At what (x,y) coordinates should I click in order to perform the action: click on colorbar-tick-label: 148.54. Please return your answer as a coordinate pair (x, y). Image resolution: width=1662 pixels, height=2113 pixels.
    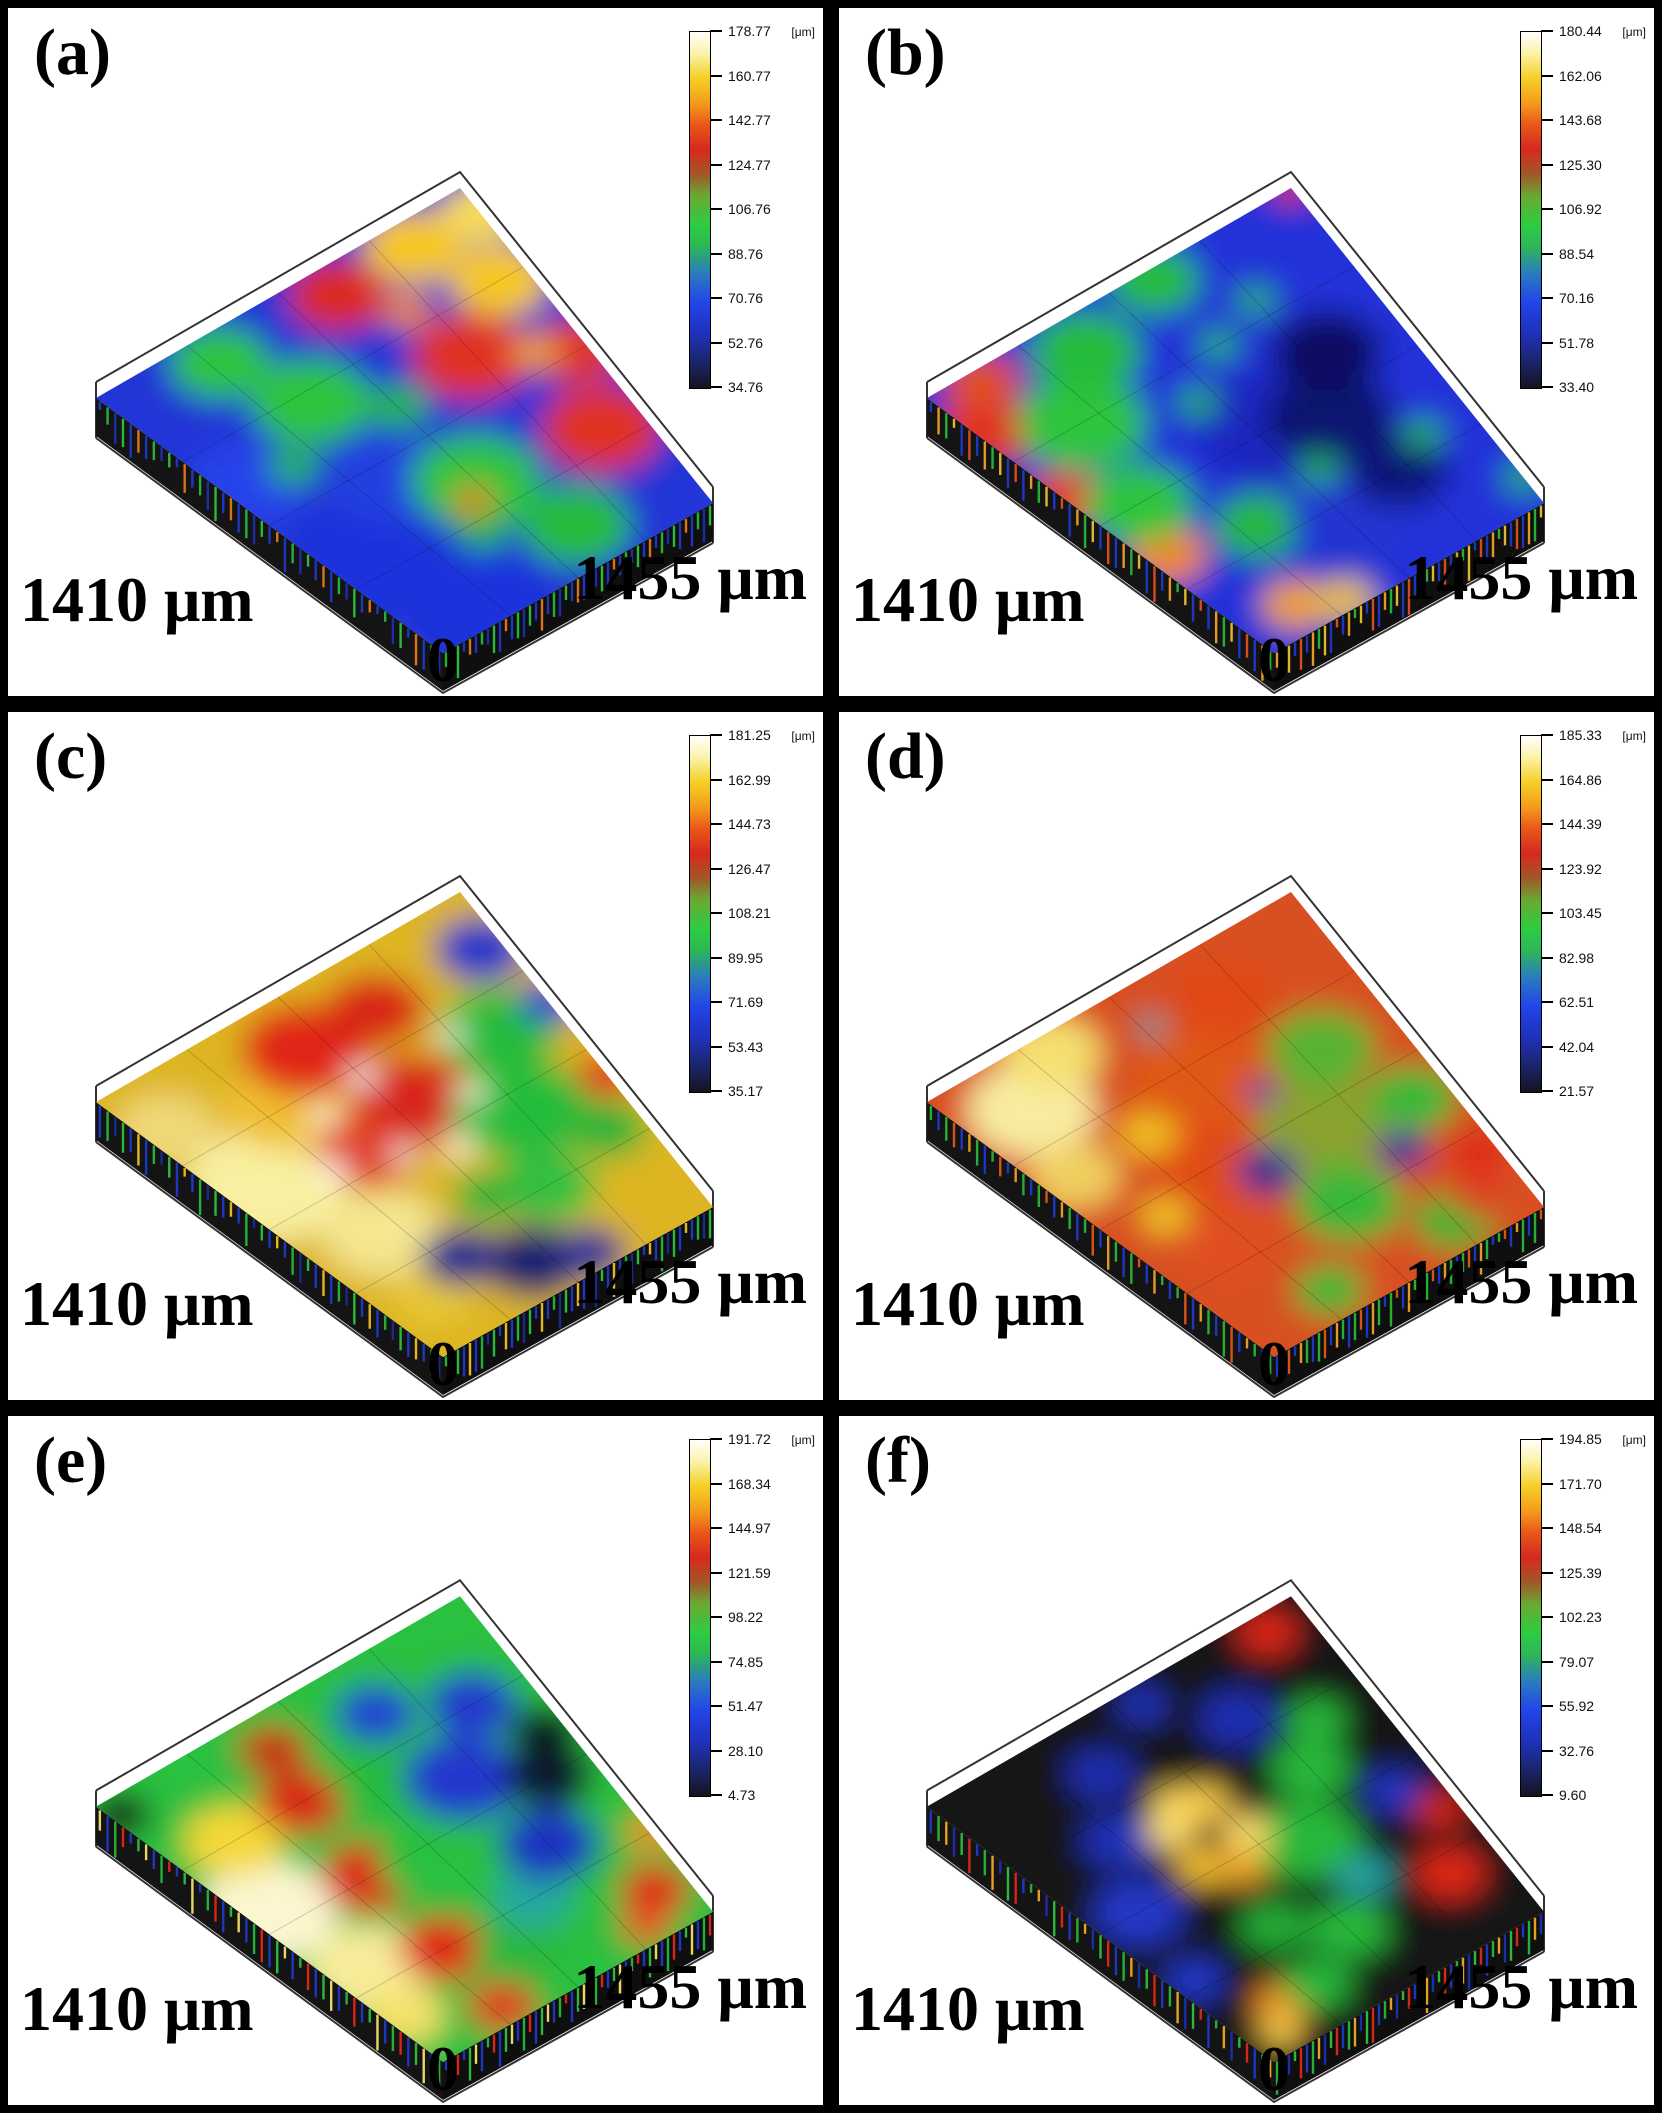
    Looking at the image, I should click on (1580, 1528).